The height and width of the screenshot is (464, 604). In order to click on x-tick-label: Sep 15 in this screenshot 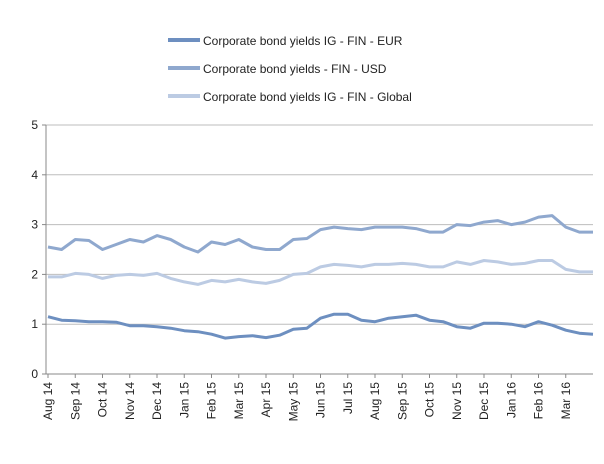, I will do `click(402, 401)`.